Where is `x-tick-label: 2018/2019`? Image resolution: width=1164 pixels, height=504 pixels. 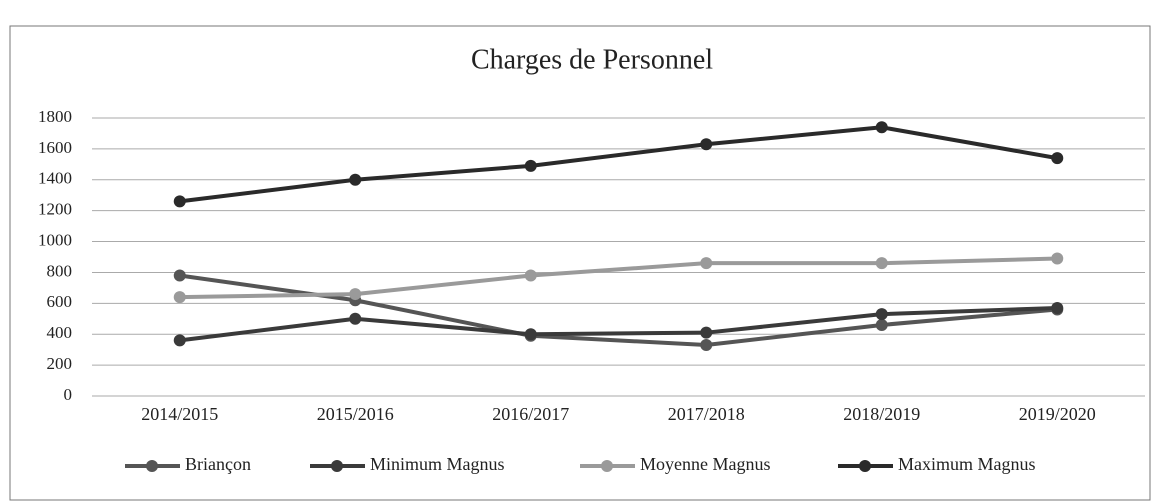 x-tick-label: 2018/2019 is located at coordinates (881, 414).